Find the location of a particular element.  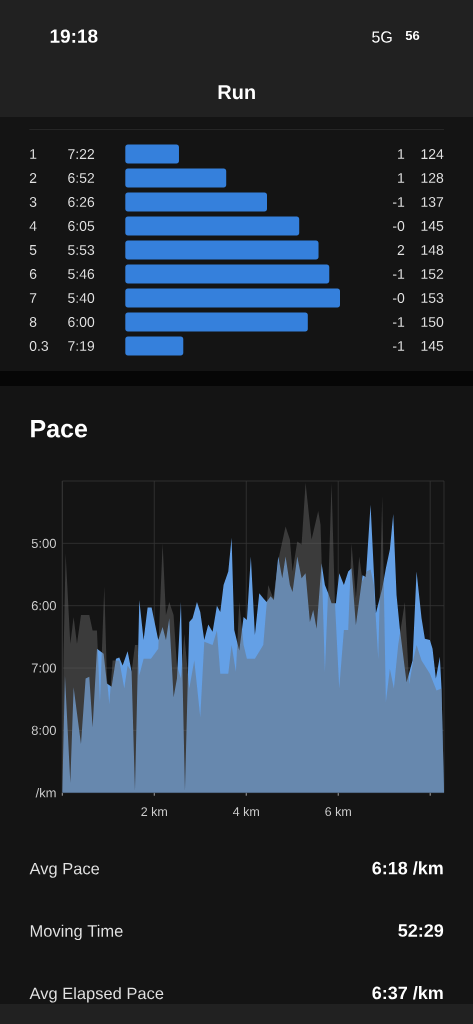

x-tick-label: 6 km is located at coordinates (338, 811).